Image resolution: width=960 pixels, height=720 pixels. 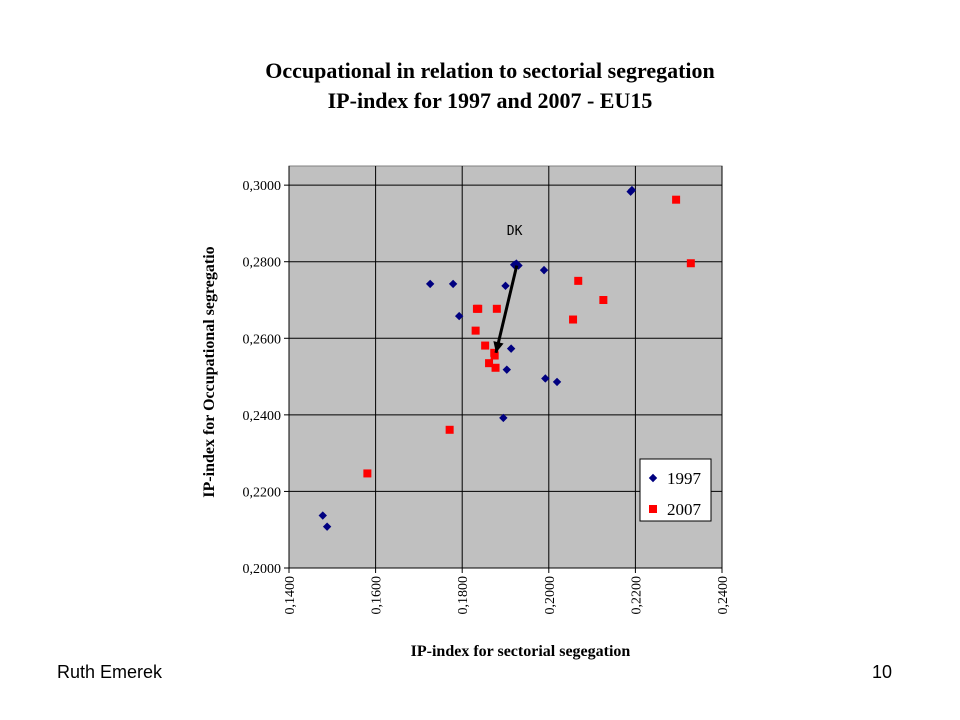 I want to click on y-axis-title: IP-index for Occupational segregatio, so click(x=209, y=371).